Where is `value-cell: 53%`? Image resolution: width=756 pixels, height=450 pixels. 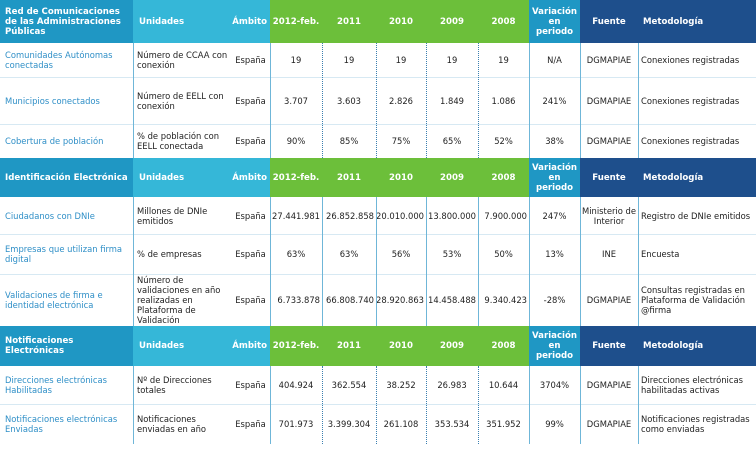
value-cell: 53% is located at coordinates (452, 254).